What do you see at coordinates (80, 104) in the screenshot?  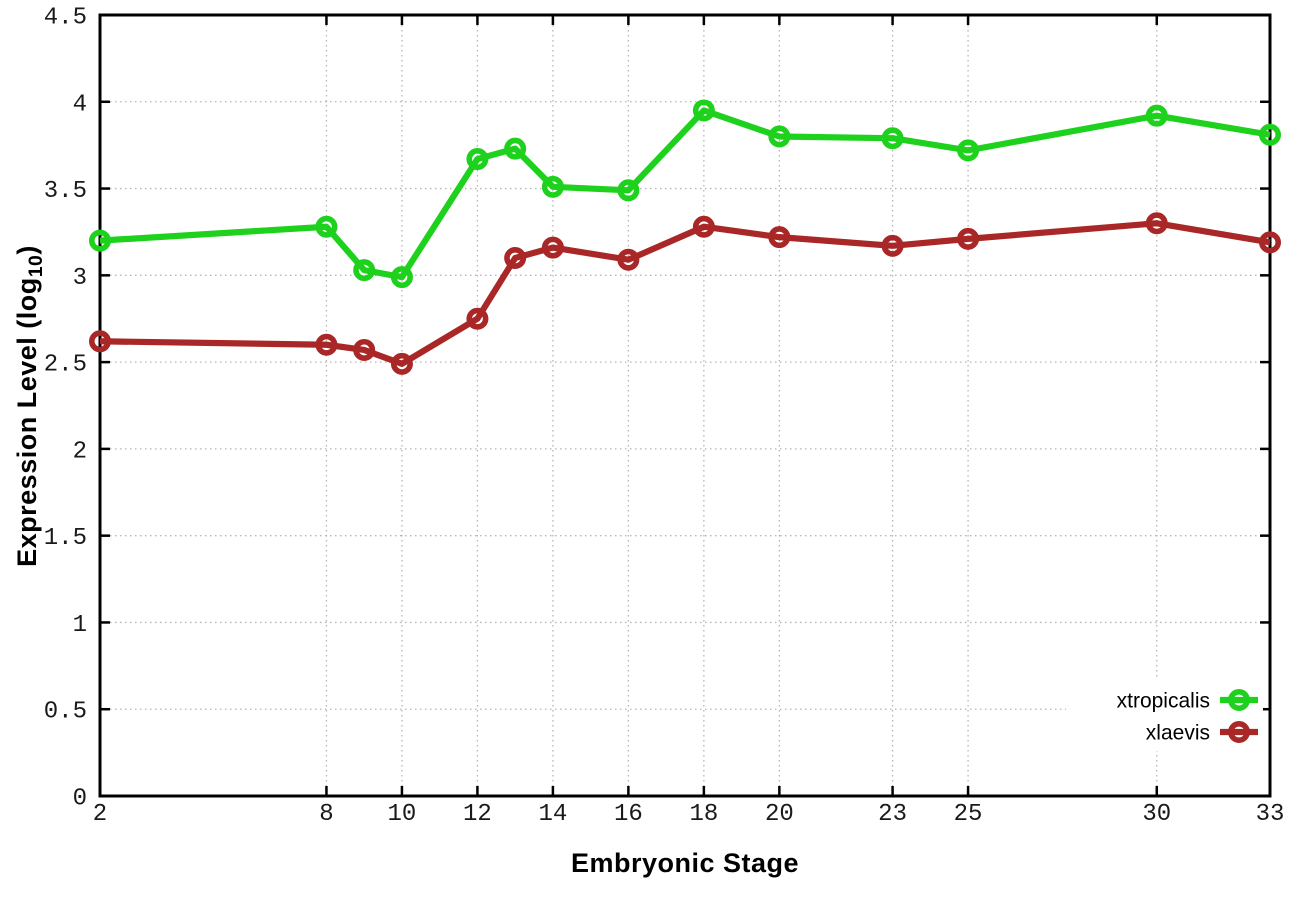 I see `y-tick-label: 4` at bounding box center [80, 104].